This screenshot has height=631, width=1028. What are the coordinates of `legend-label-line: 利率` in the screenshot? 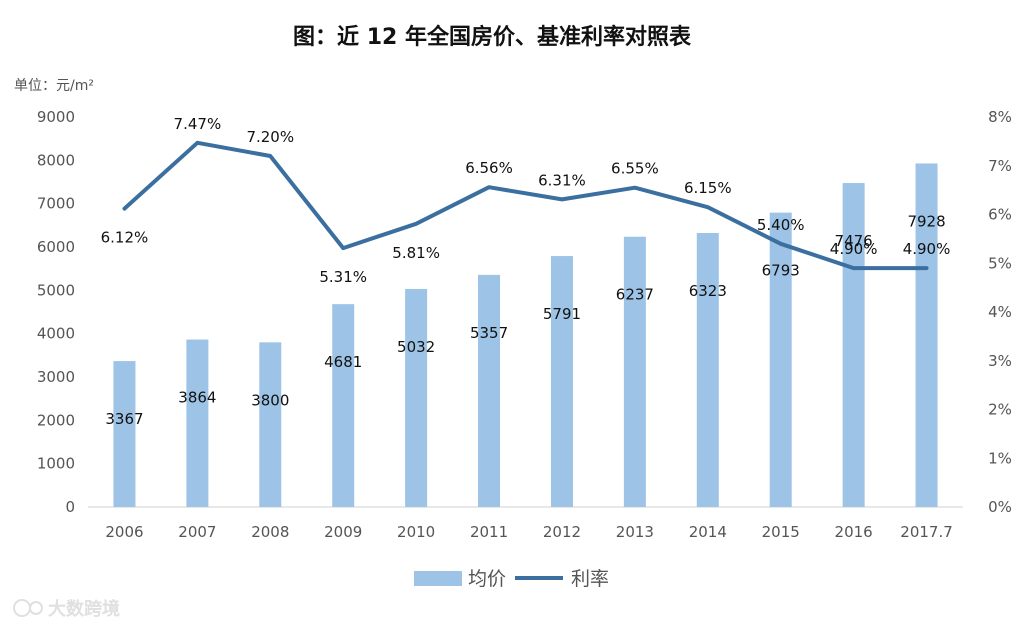 It's located at (590, 579).